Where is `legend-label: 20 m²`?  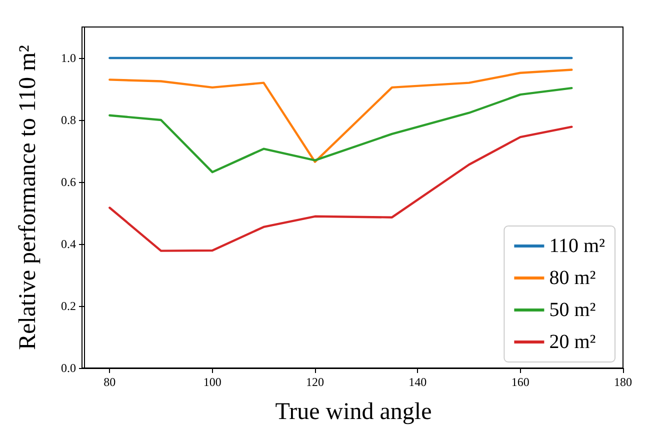
legend-label: 20 m² is located at coordinates (572, 342).